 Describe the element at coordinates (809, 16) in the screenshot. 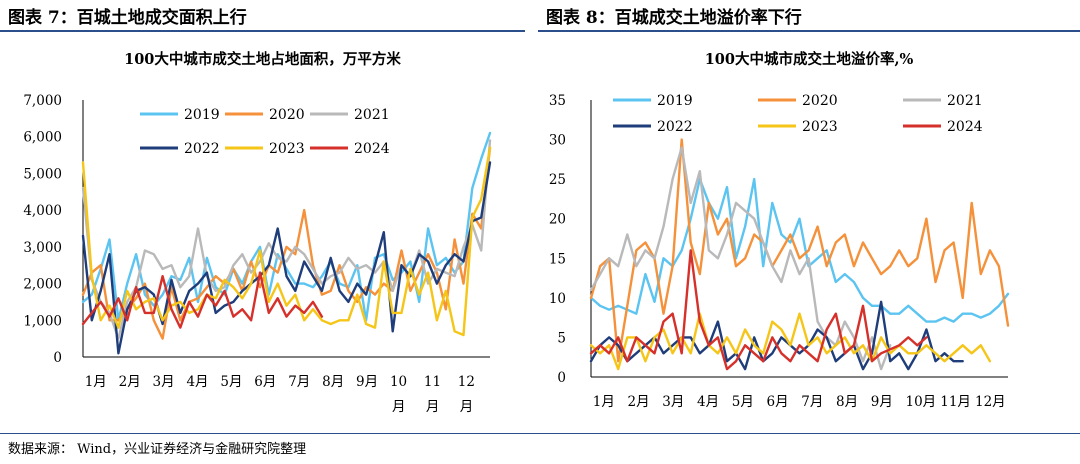

I see `figure-header-right: 图表 8：百城成交土地溢价率下行` at that location.